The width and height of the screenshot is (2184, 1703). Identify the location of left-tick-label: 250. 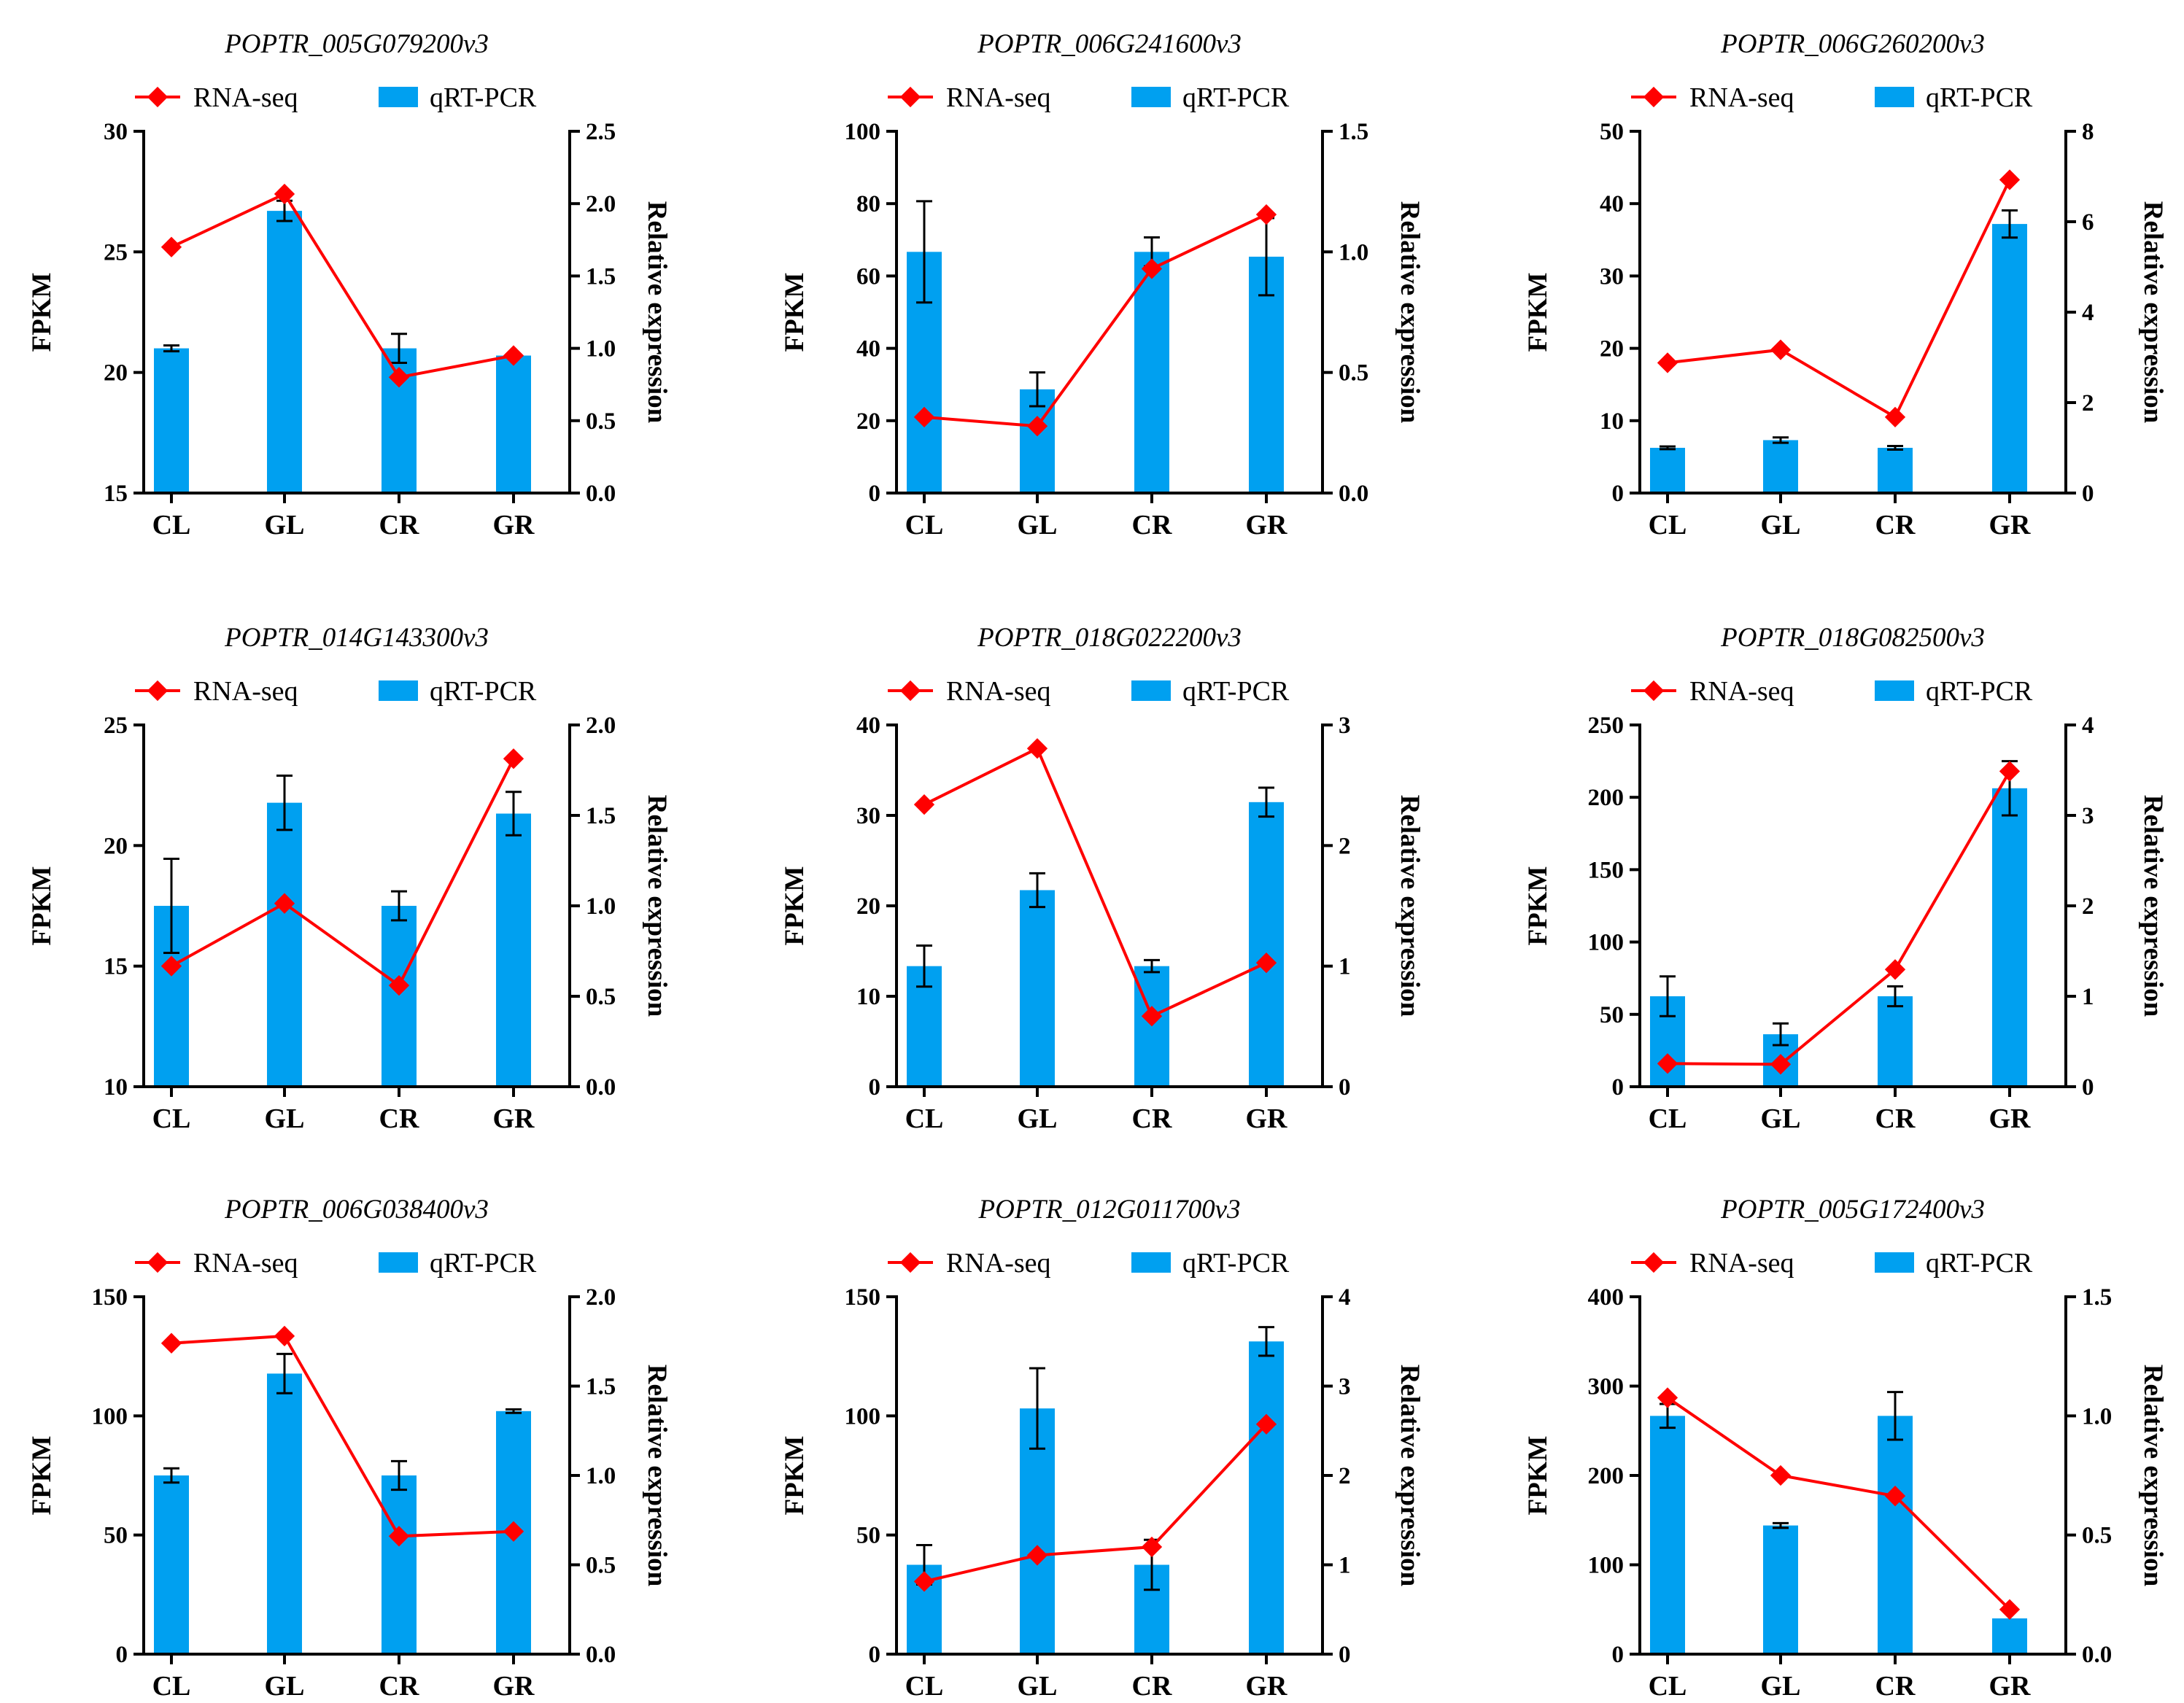
(1606, 726).